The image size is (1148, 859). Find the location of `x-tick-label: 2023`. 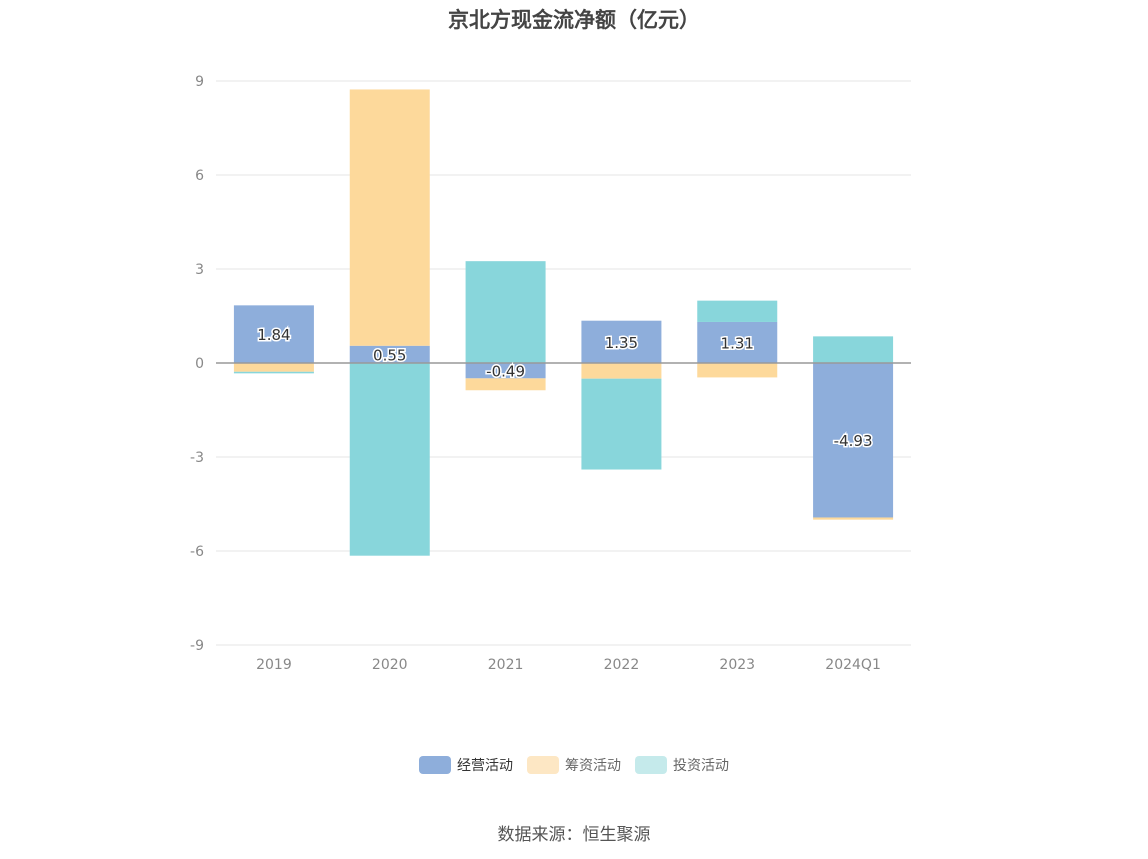

x-tick-label: 2023 is located at coordinates (737, 665).